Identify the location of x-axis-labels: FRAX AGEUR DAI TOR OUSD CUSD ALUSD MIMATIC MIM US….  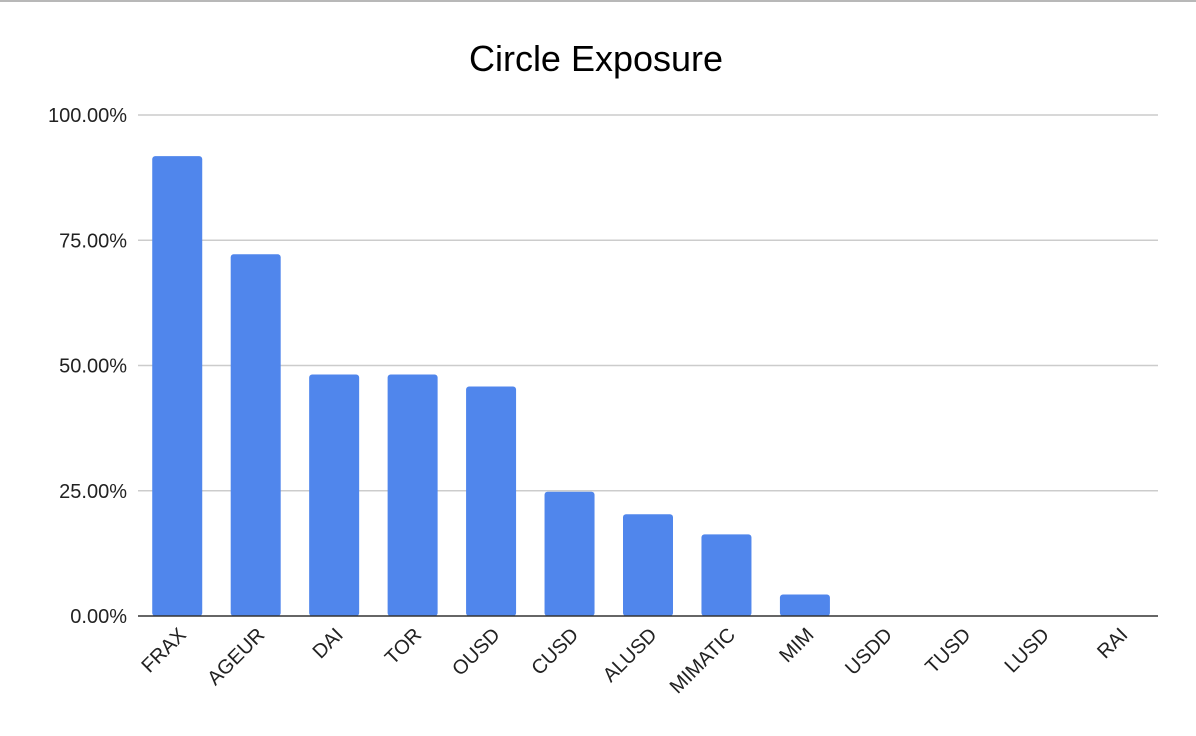
(634, 661).